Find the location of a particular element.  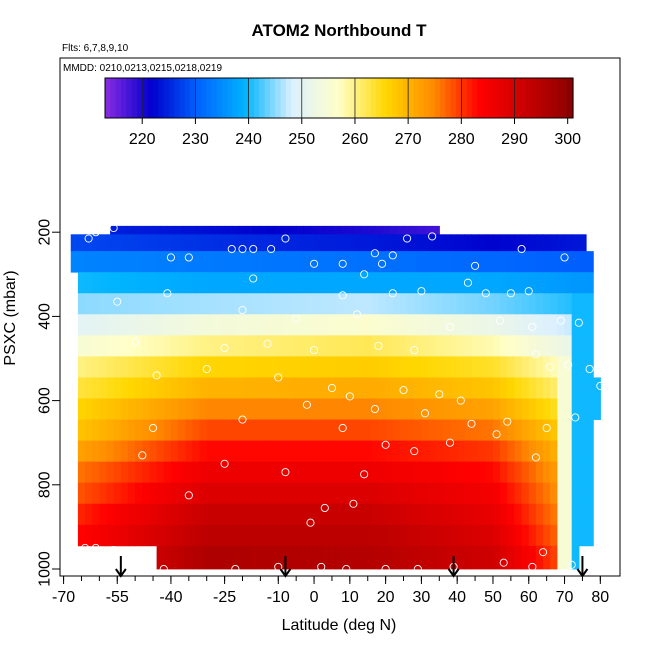

colorbar-tick-label: 270 is located at coordinates (408, 139).